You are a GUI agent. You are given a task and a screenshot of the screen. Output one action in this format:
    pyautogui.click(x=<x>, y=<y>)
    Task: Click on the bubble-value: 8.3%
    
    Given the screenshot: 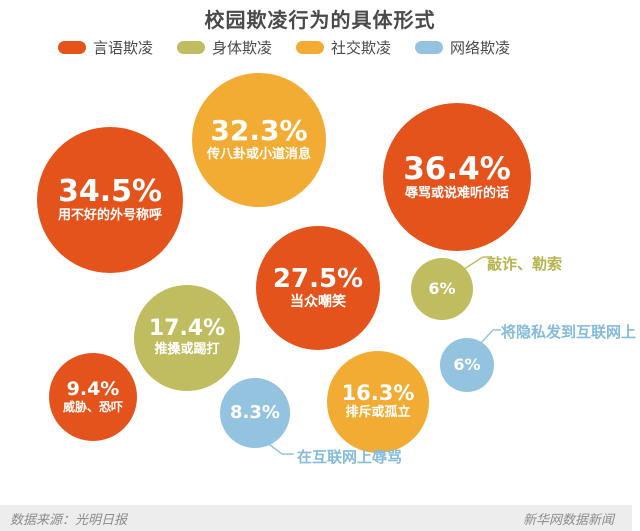 What is the action you would take?
    pyautogui.click(x=255, y=413)
    